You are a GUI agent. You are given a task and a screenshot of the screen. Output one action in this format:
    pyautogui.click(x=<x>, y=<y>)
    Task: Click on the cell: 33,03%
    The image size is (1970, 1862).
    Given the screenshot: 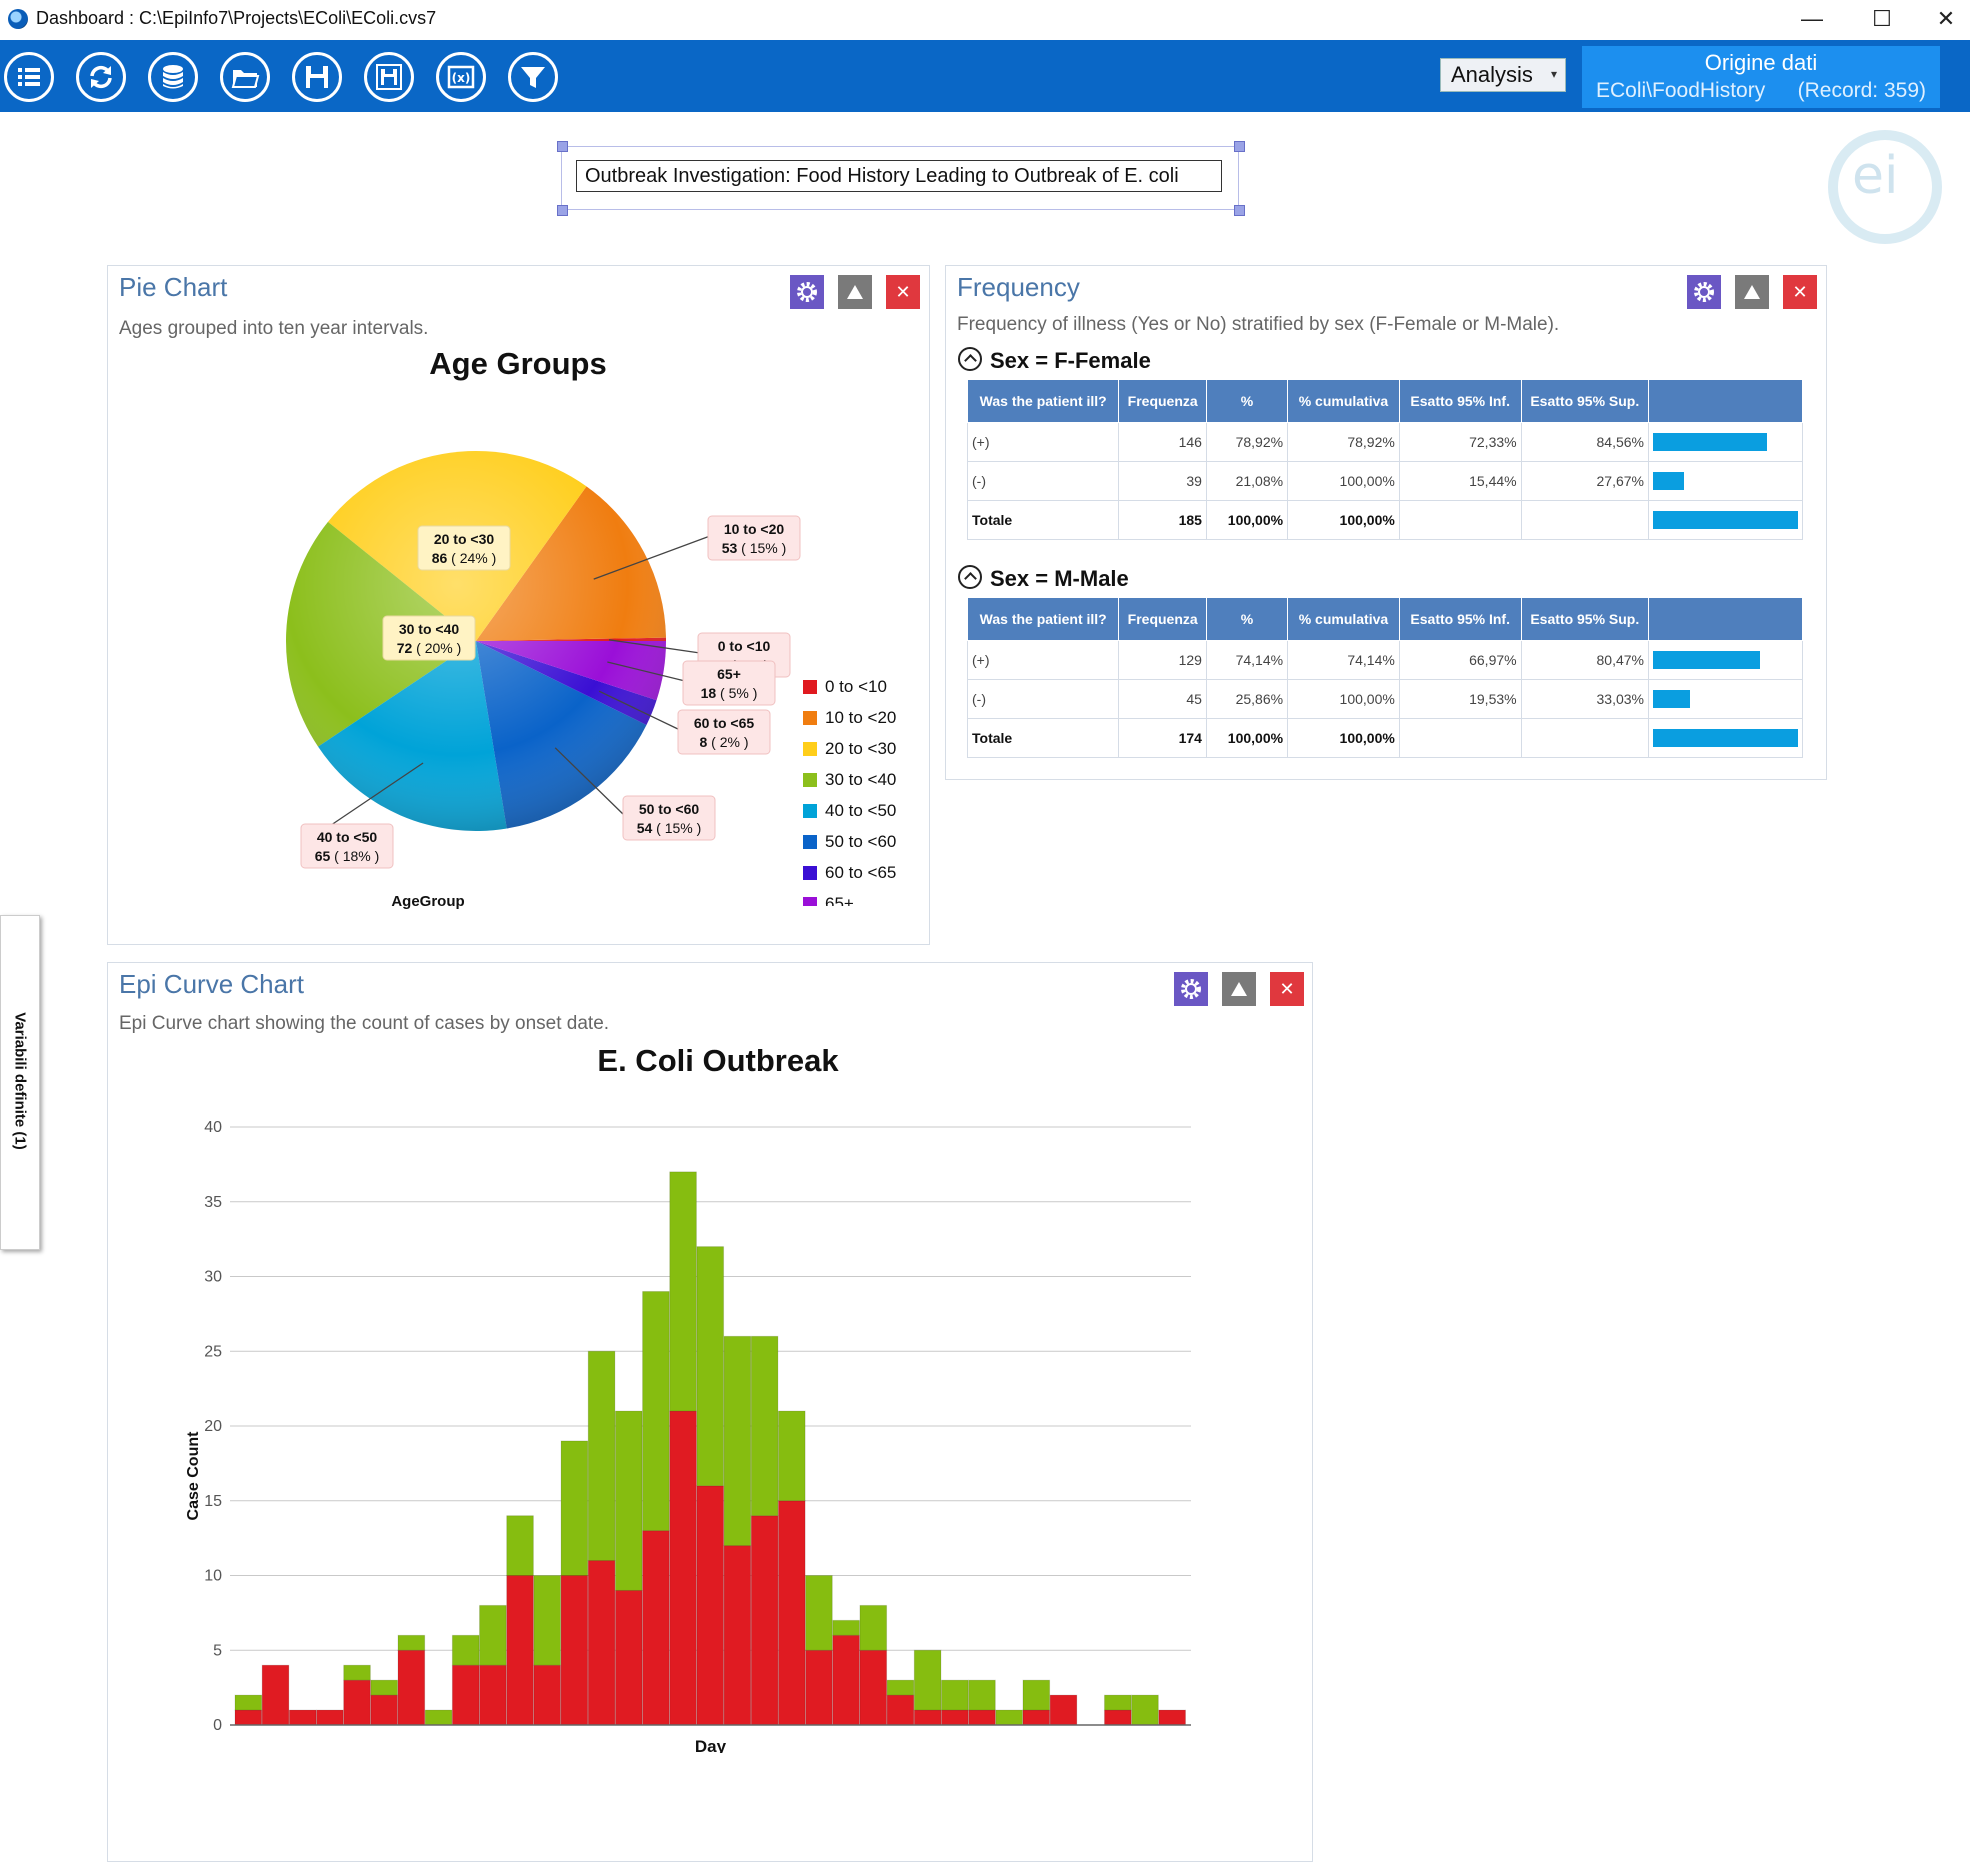 What is the action you would take?
    pyautogui.click(x=1584, y=699)
    